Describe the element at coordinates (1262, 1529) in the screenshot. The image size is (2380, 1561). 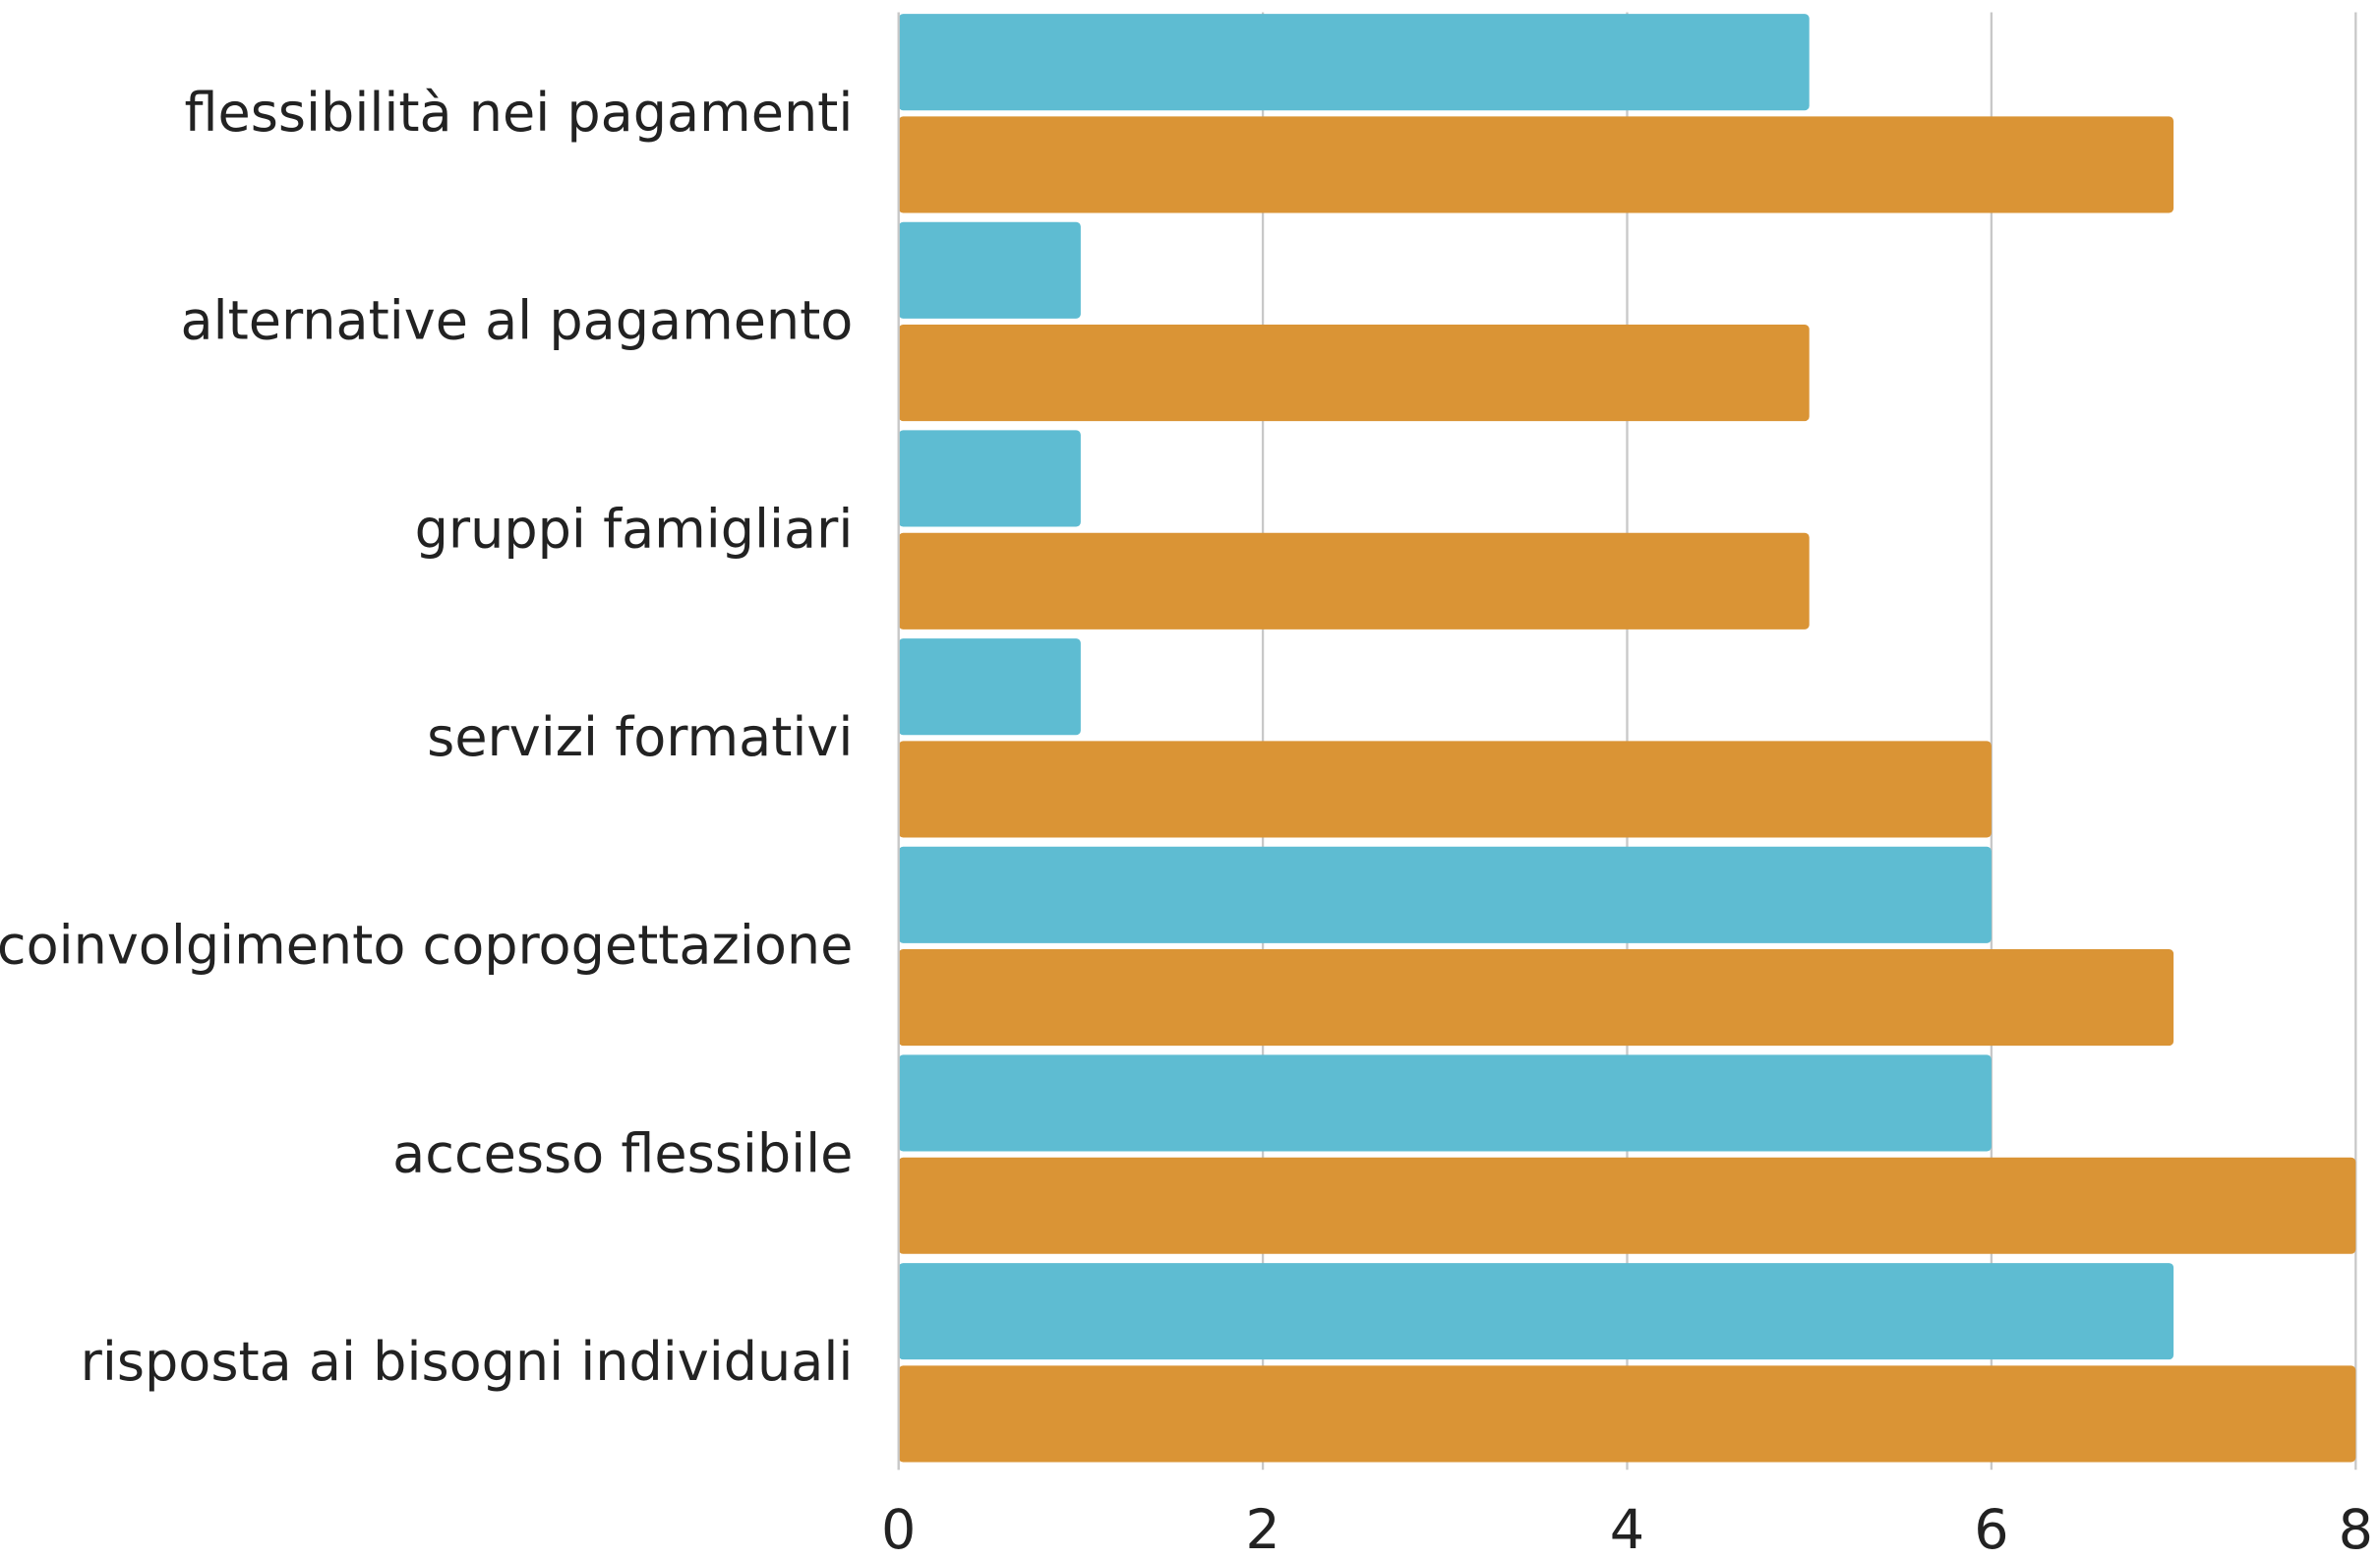
I see `x-tick-label: 2` at that location.